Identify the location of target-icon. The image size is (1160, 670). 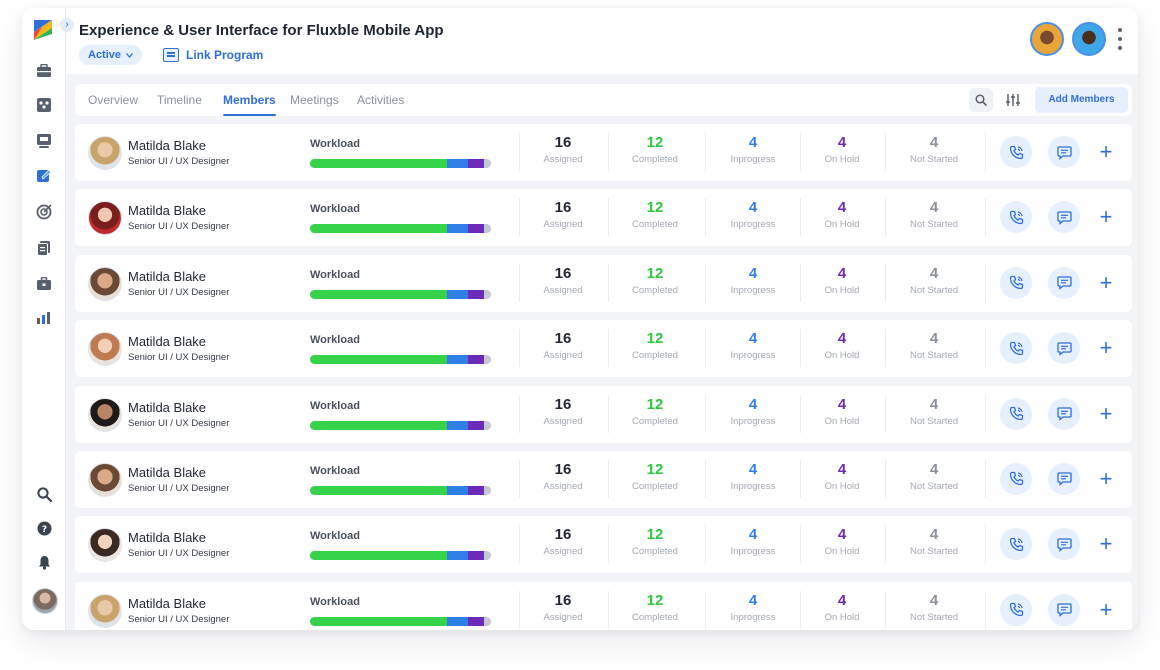
(44, 212).